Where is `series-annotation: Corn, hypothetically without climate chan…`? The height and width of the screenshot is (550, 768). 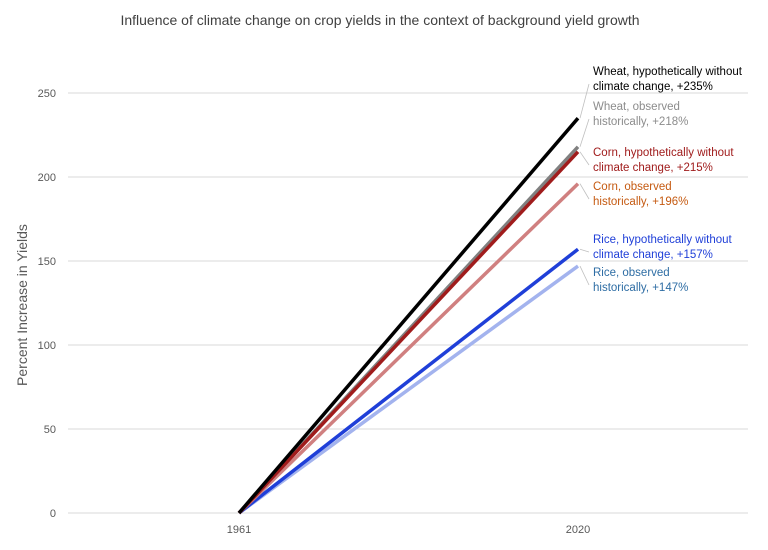
series-annotation: Corn, hypothetically without climate chan… is located at coordinates (663, 160).